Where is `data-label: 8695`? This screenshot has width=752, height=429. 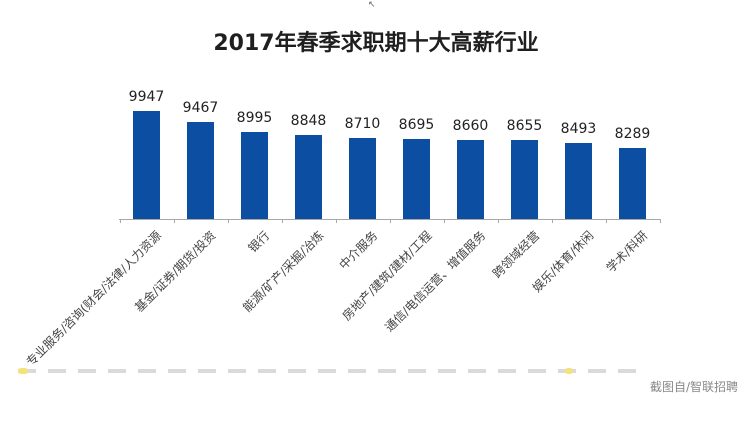
data-label: 8695 is located at coordinates (416, 125).